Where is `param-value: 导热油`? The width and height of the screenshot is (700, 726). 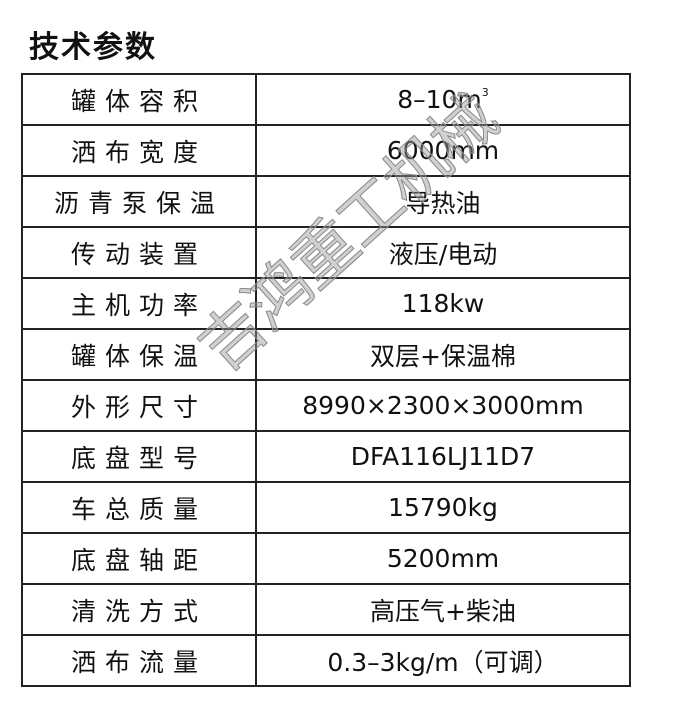
param-value: 导热油 is located at coordinates (443, 201).